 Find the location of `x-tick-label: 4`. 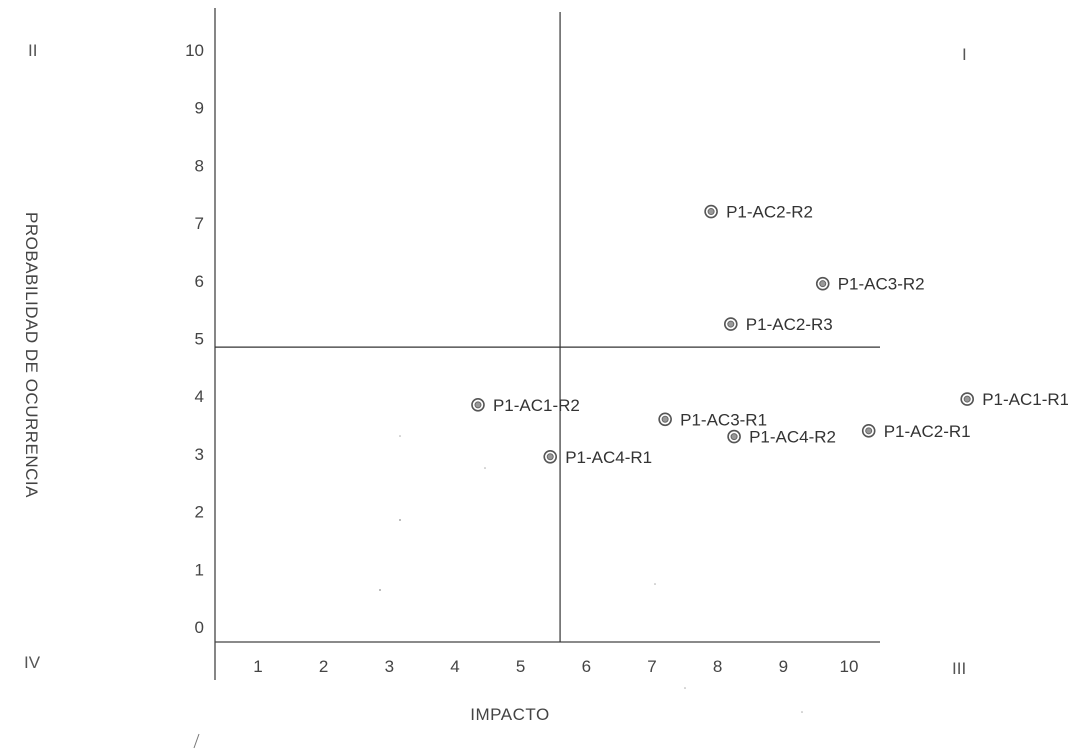

x-tick-label: 4 is located at coordinates (454, 666).